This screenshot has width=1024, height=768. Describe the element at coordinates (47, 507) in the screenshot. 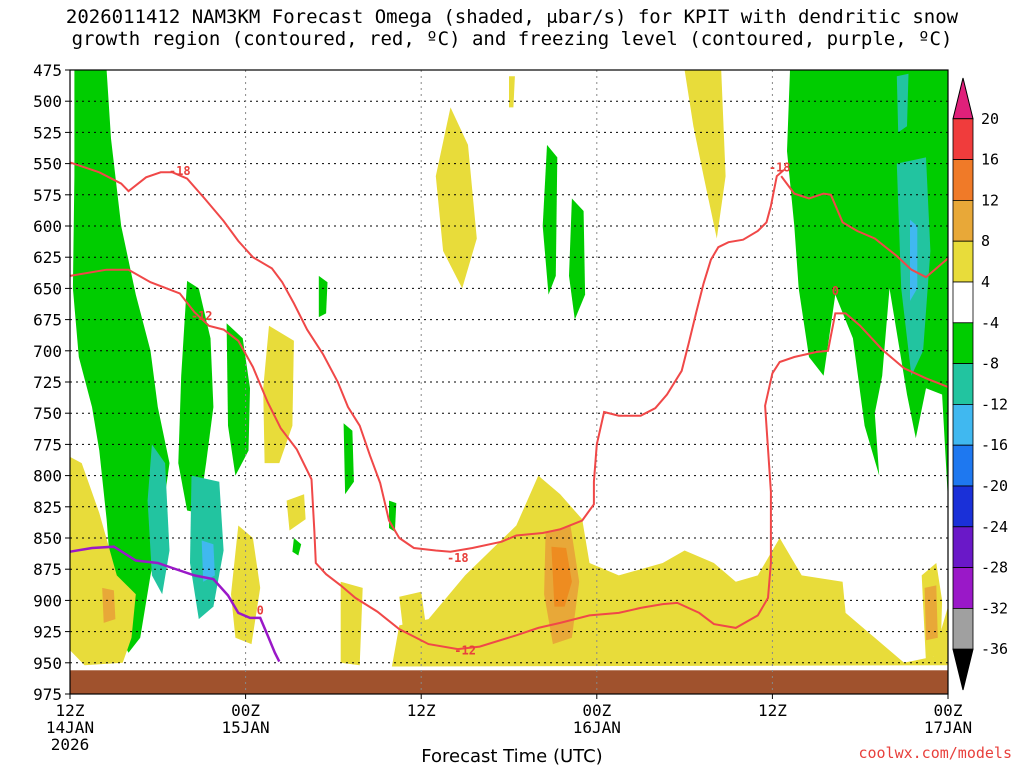

I see `y-tick-label: 825` at that location.